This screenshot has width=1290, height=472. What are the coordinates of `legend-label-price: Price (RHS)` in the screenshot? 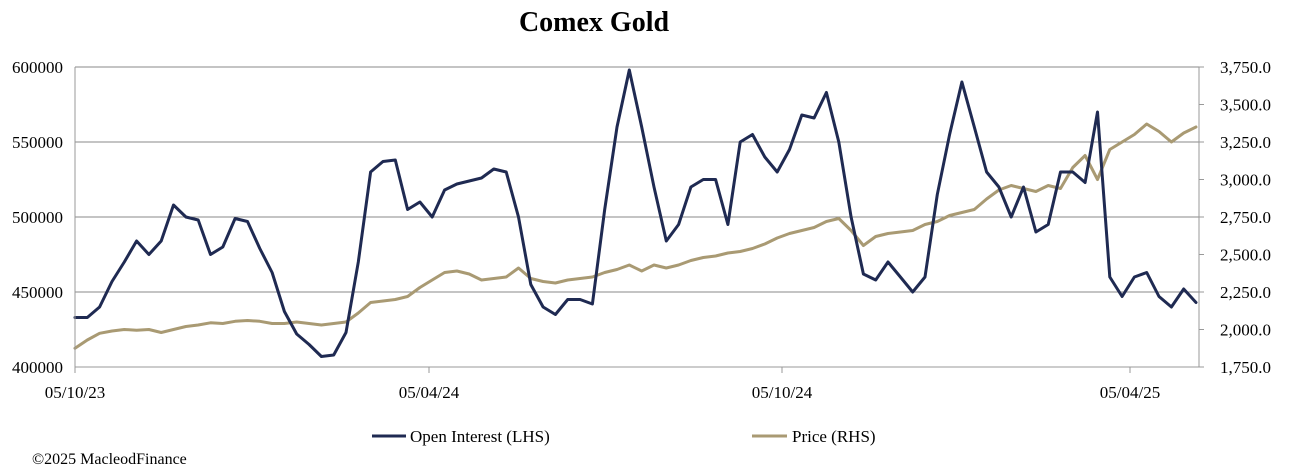 It's located at (834, 436).